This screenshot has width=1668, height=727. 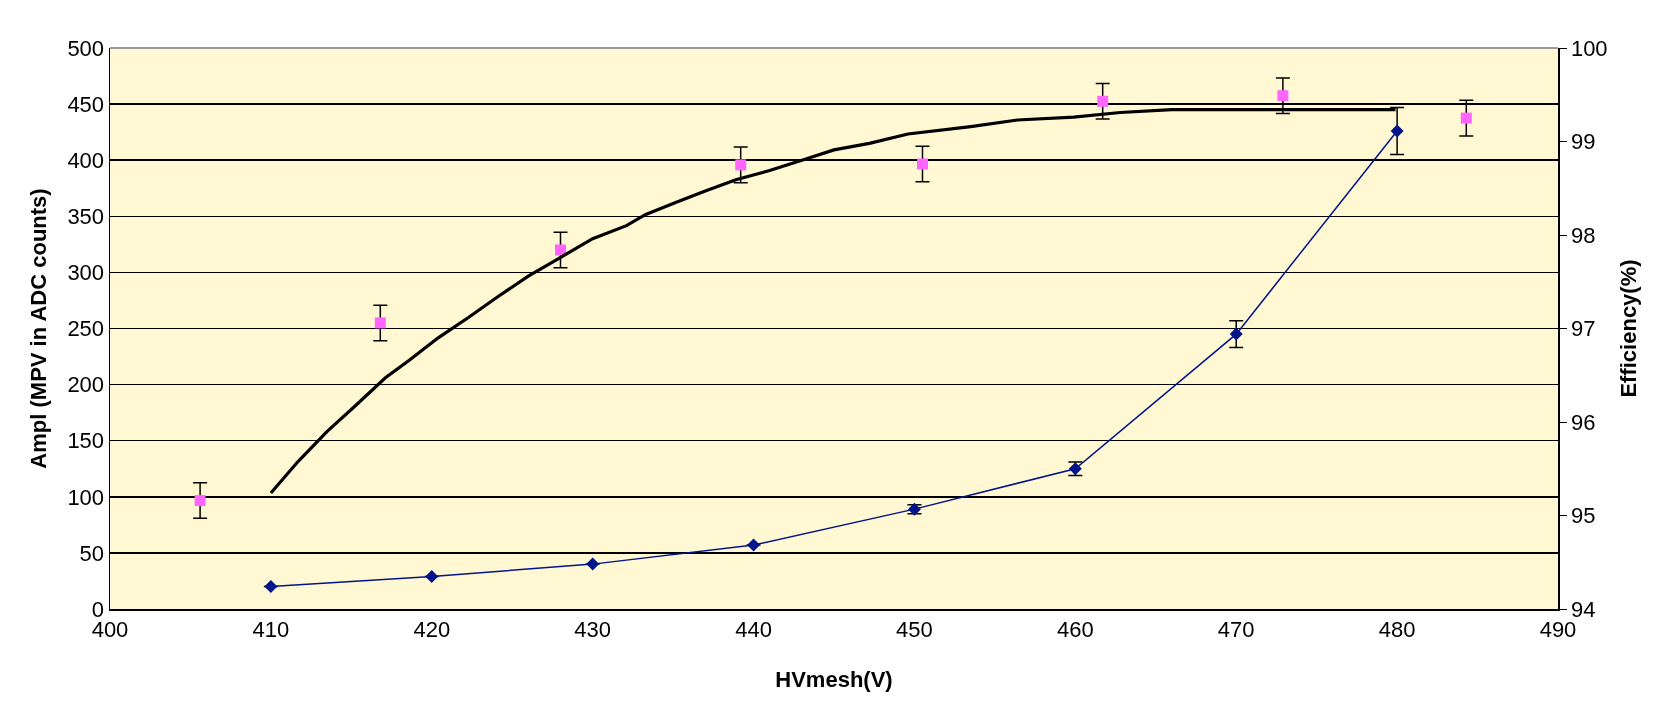 I want to click on x-tick-label: 430, so click(x=593, y=629).